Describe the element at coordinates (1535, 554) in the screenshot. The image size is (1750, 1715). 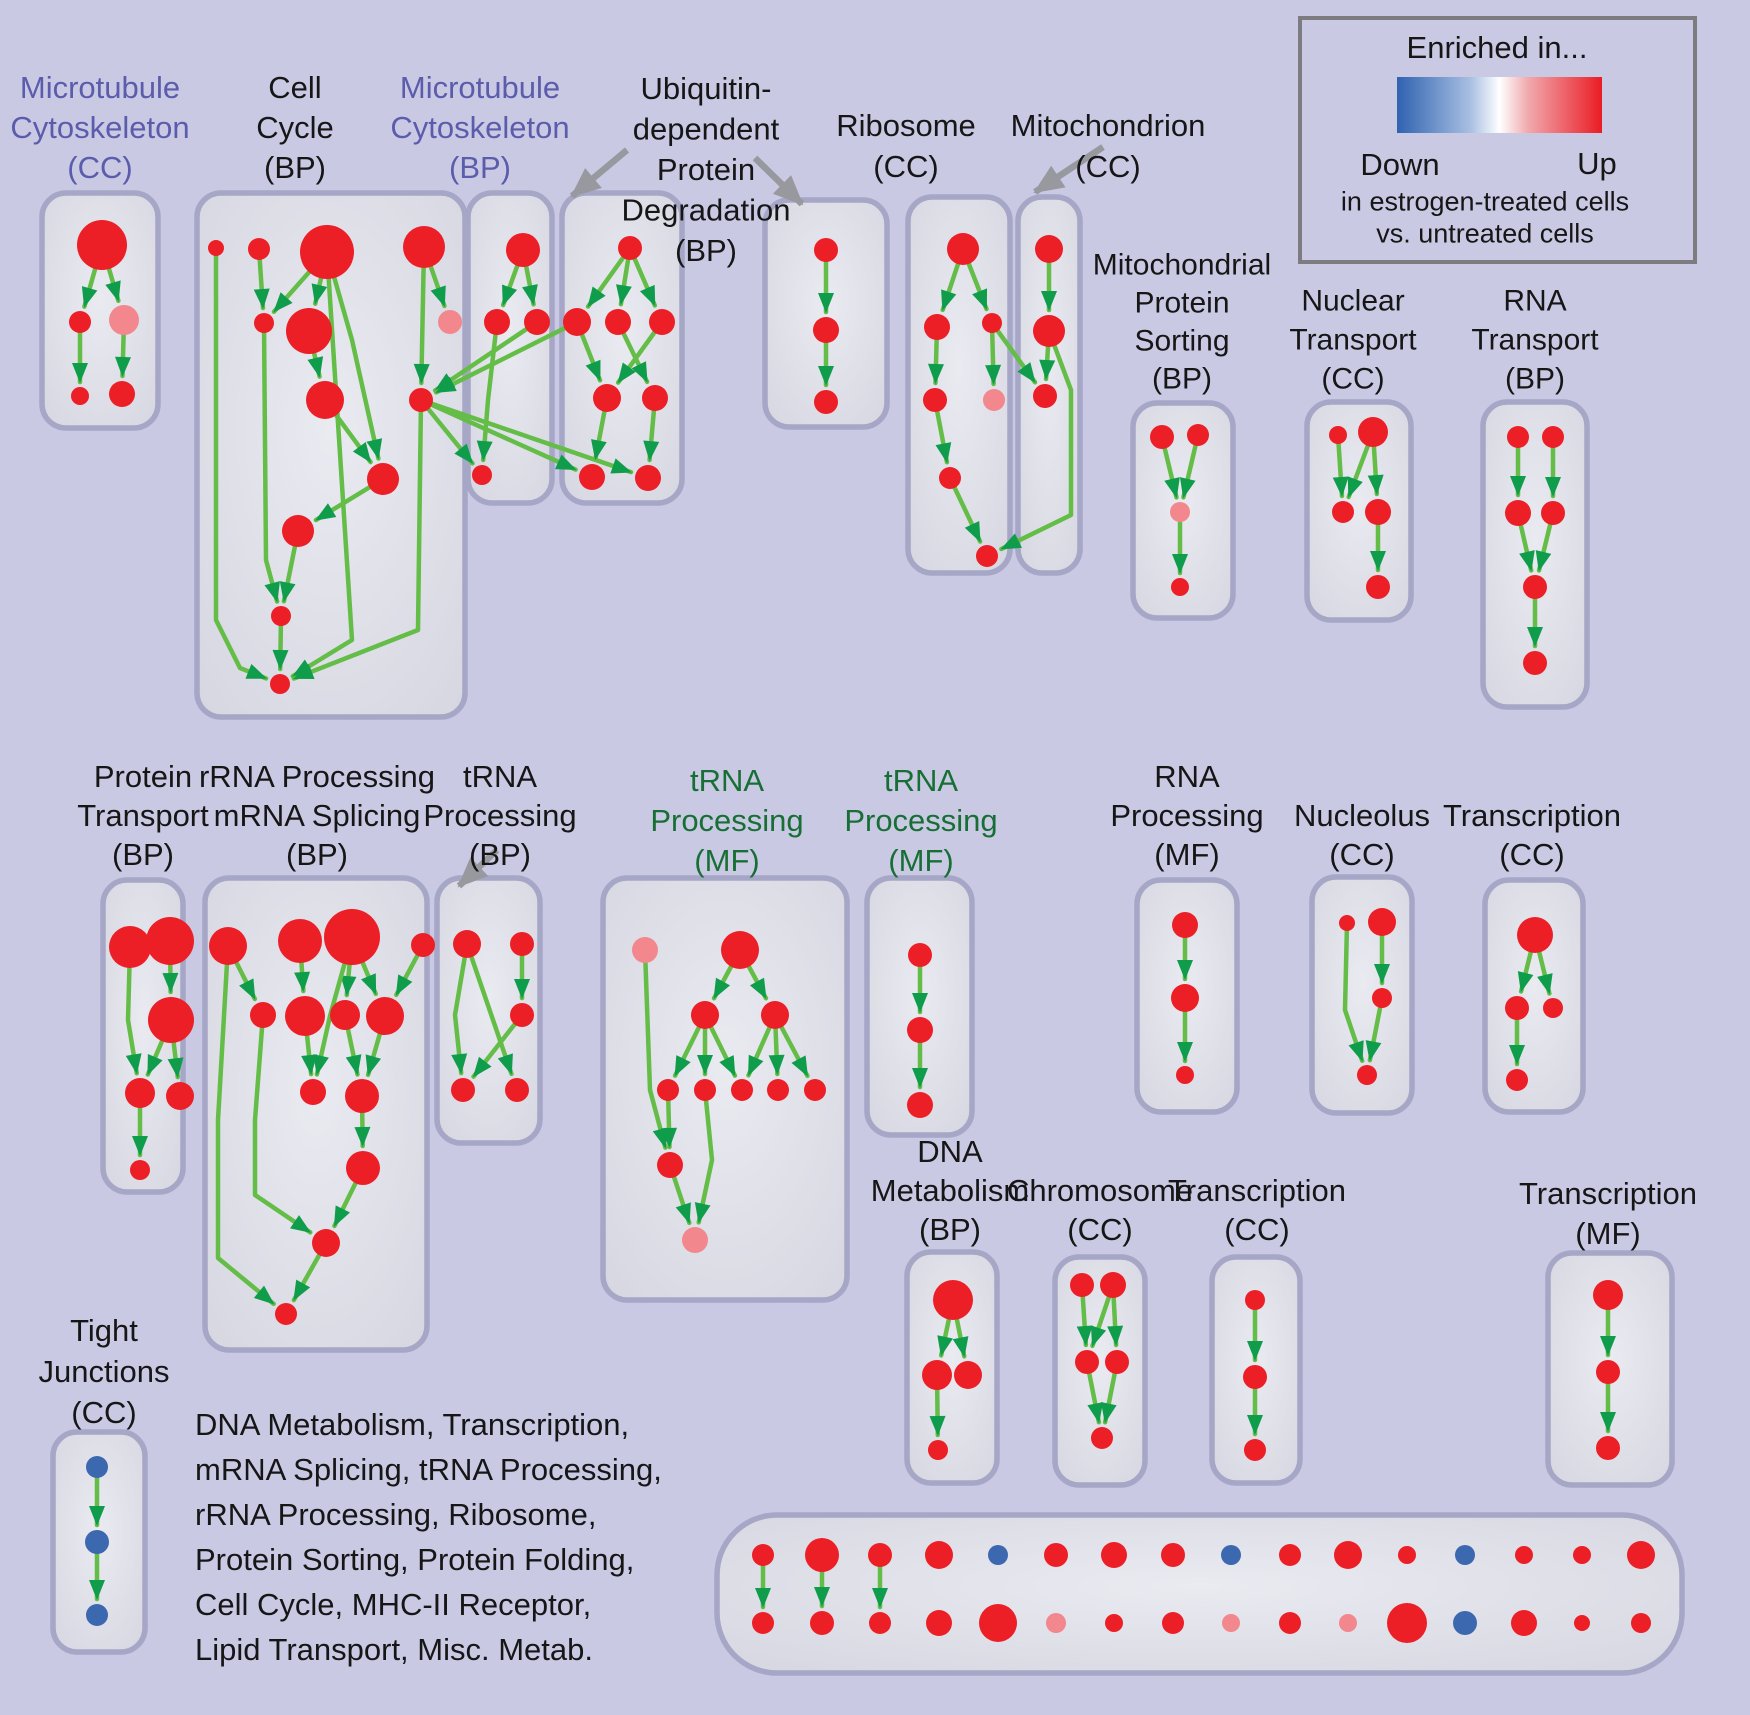
I see `box-rna-transport` at that location.